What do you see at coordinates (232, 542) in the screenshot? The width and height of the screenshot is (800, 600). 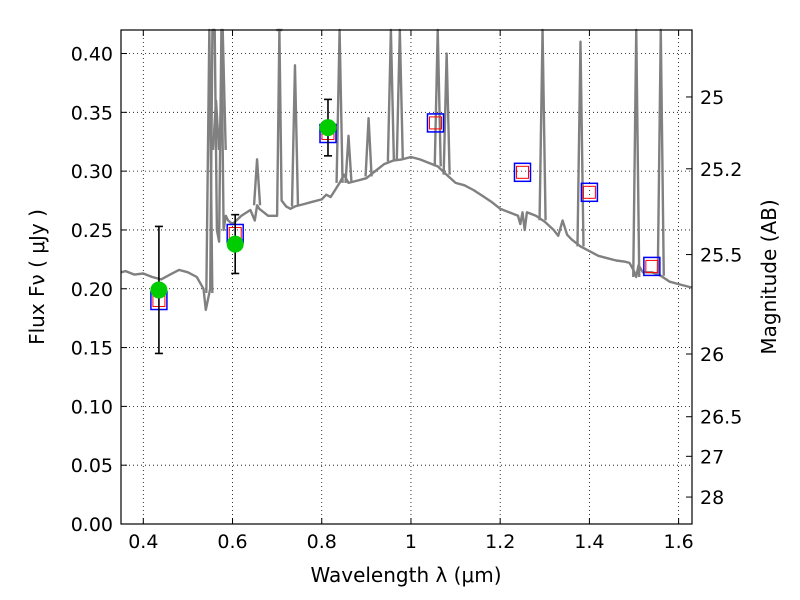 I see `x-tick-label: 0.6` at bounding box center [232, 542].